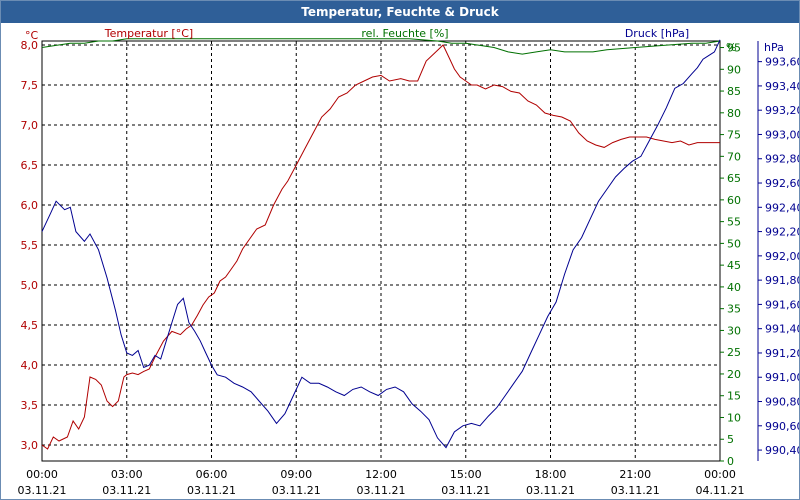 The image size is (800, 500). I want to click on temperature-tick-label: 5,5, so click(30, 245).